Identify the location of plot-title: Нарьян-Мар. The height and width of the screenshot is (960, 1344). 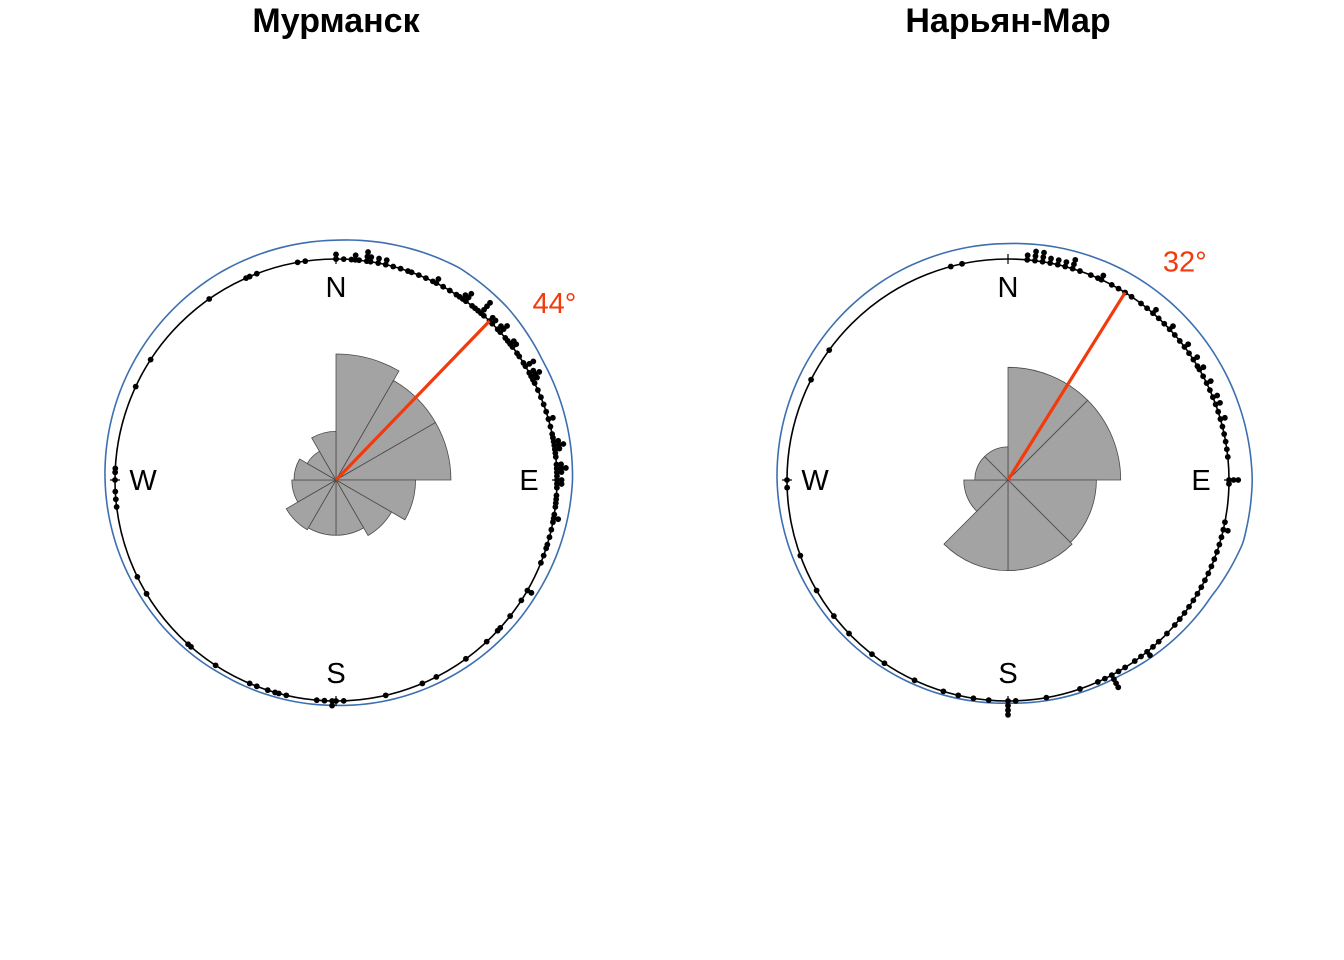
(1007, 21).